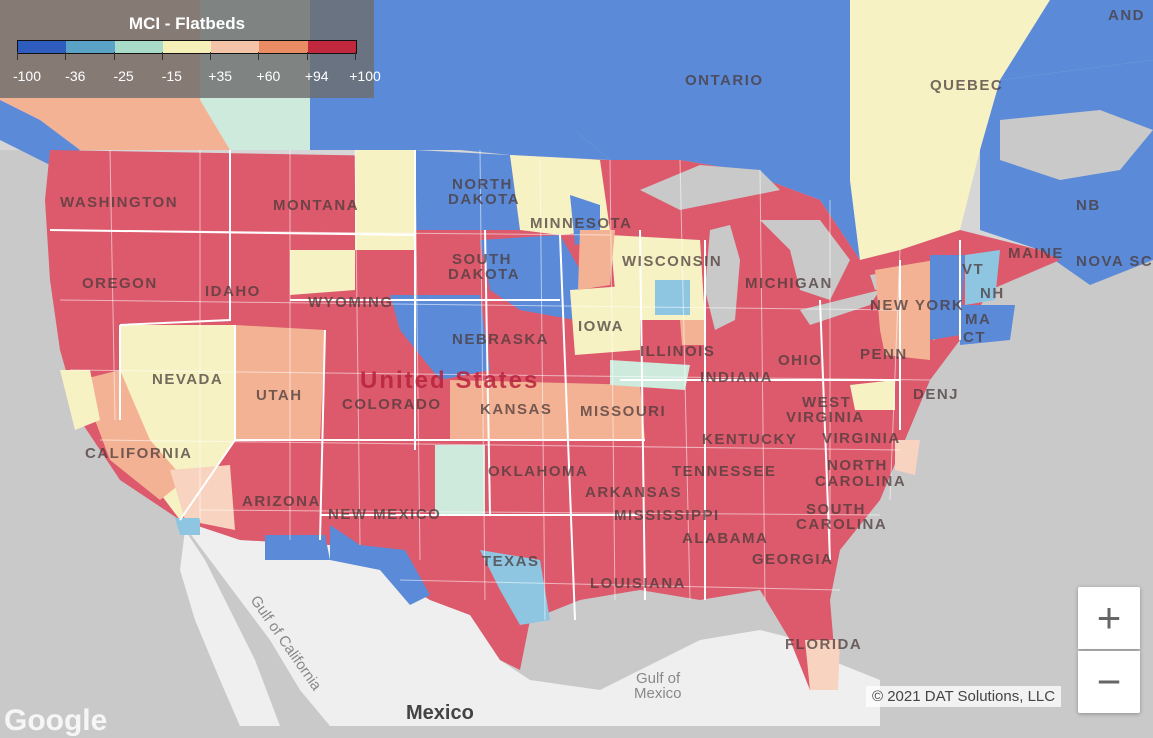 The height and width of the screenshot is (738, 1153). What do you see at coordinates (736, 377) in the screenshot?
I see `label-indiana: INDIANA` at bounding box center [736, 377].